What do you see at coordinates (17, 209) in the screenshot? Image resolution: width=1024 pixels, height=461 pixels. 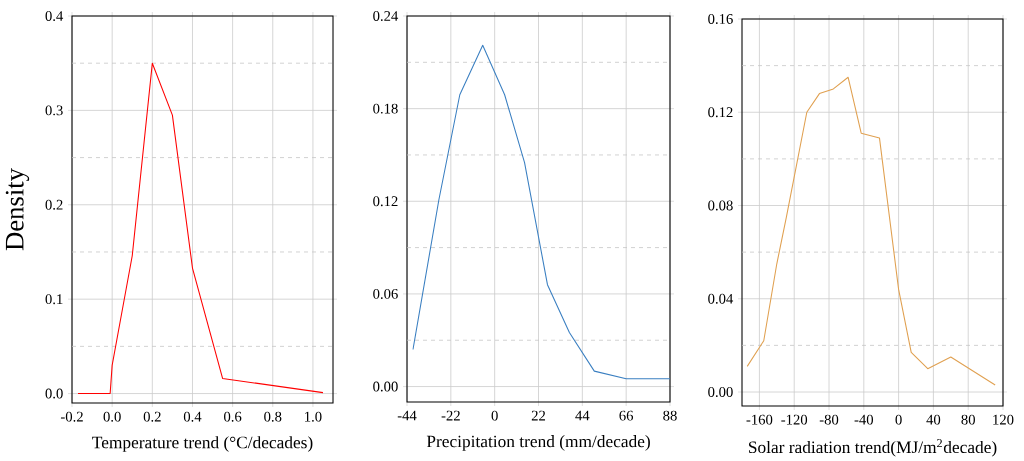 I see `y-axis-title: Density` at bounding box center [17, 209].